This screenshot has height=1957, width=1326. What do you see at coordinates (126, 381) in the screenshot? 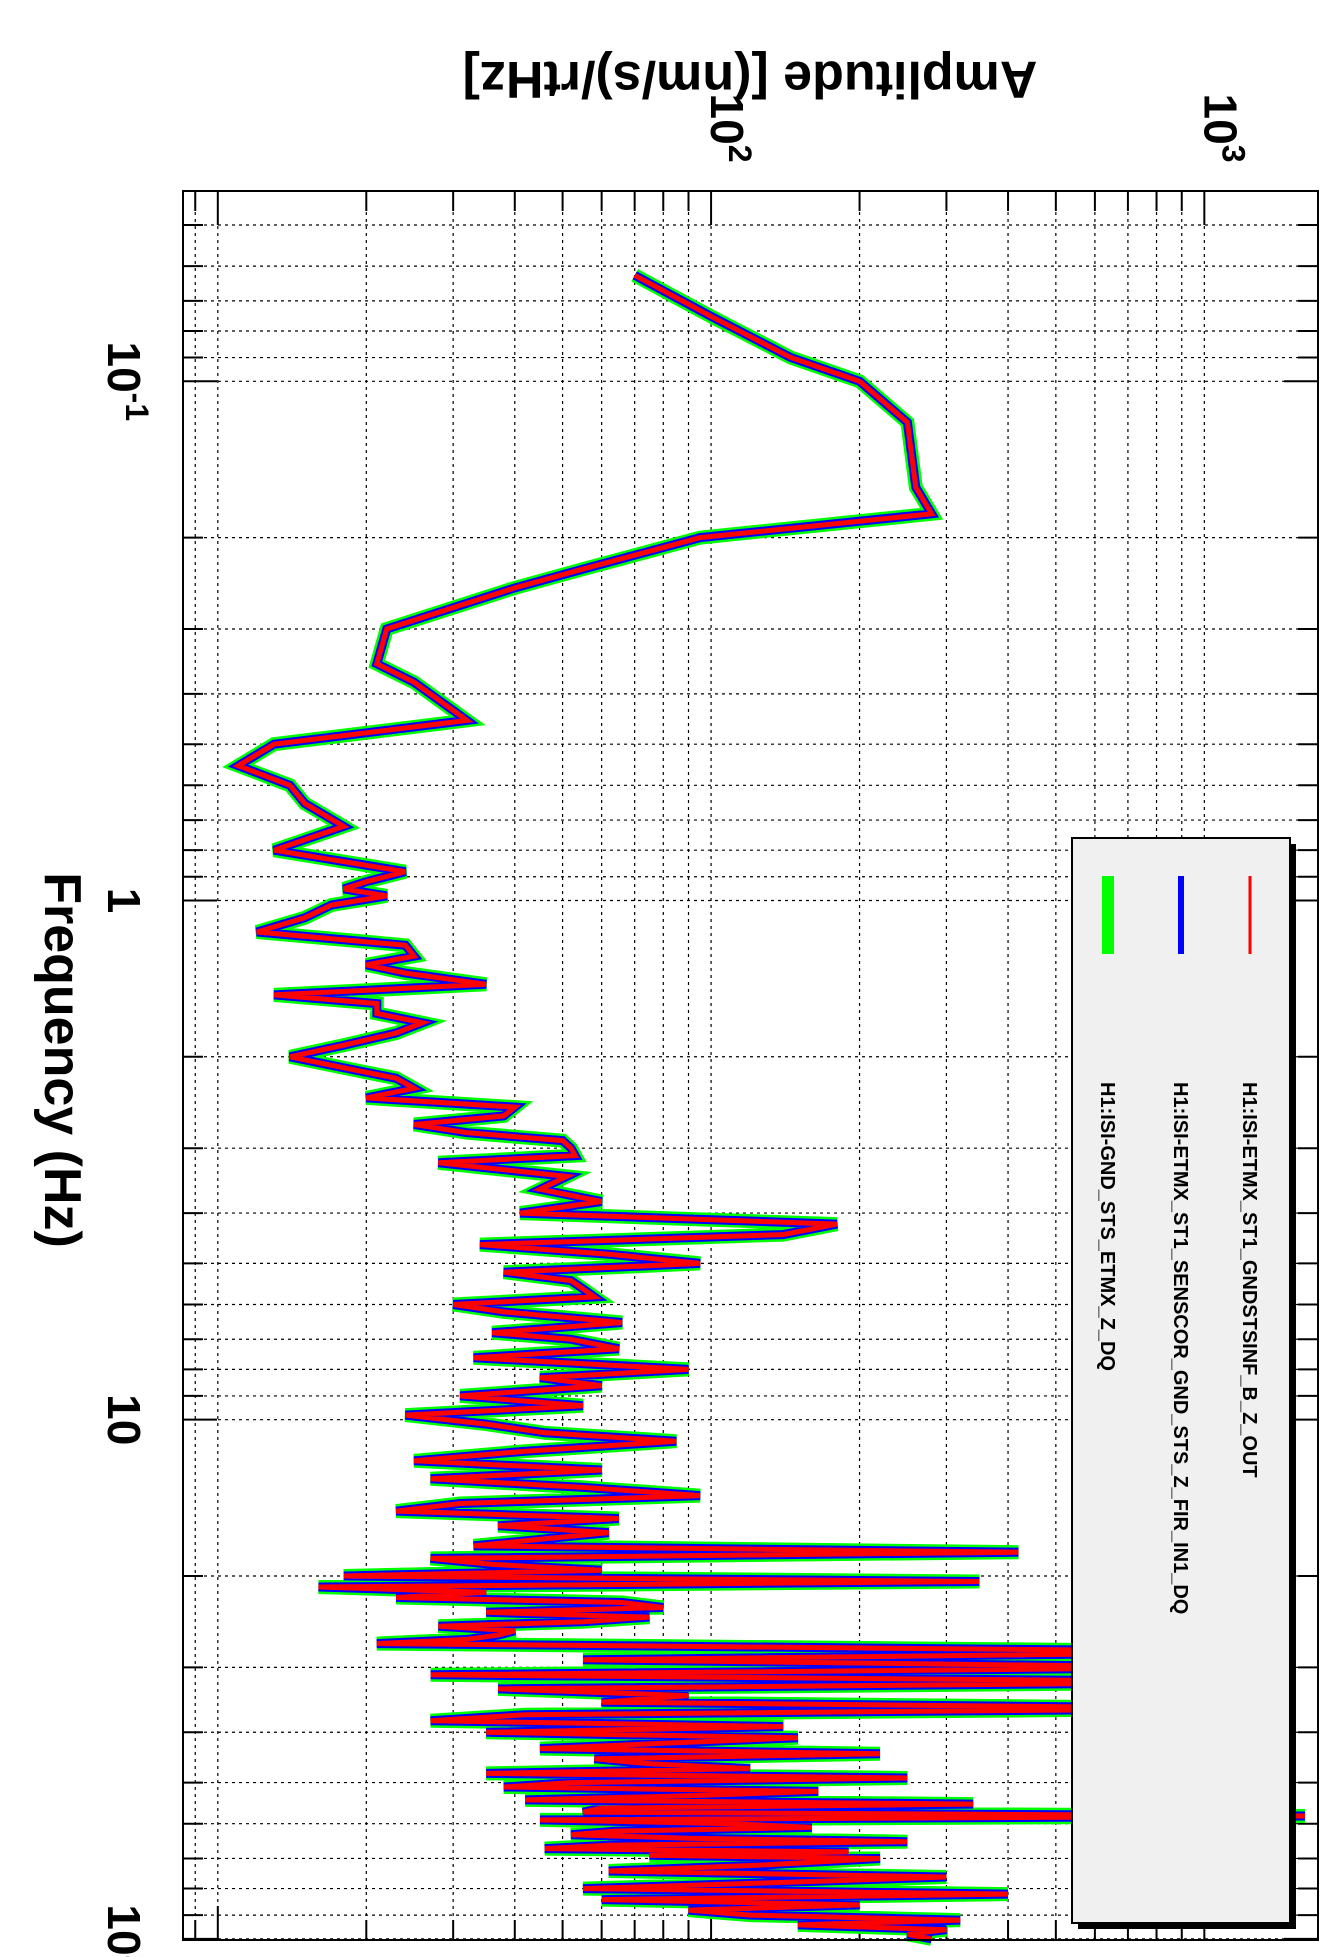
I see `x-tick-label: 10-1` at bounding box center [126, 381].